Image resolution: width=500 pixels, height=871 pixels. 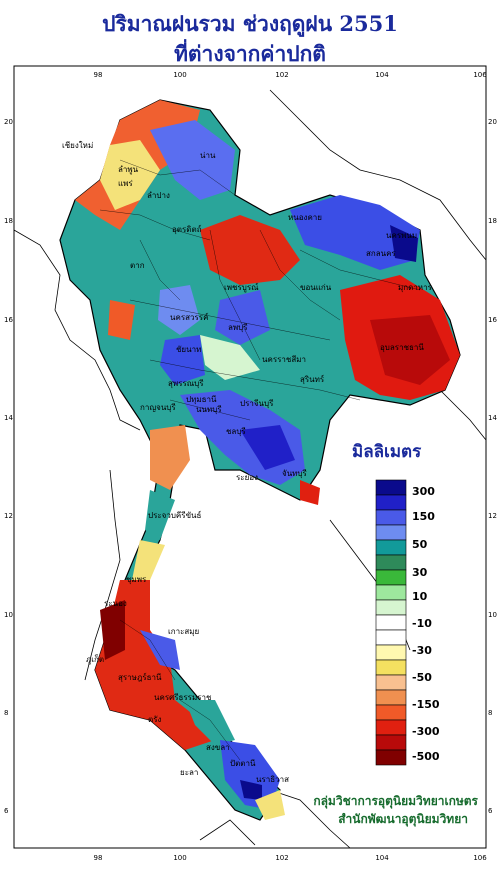 I want to click on place-label: ตาก, so click(x=137, y=265).